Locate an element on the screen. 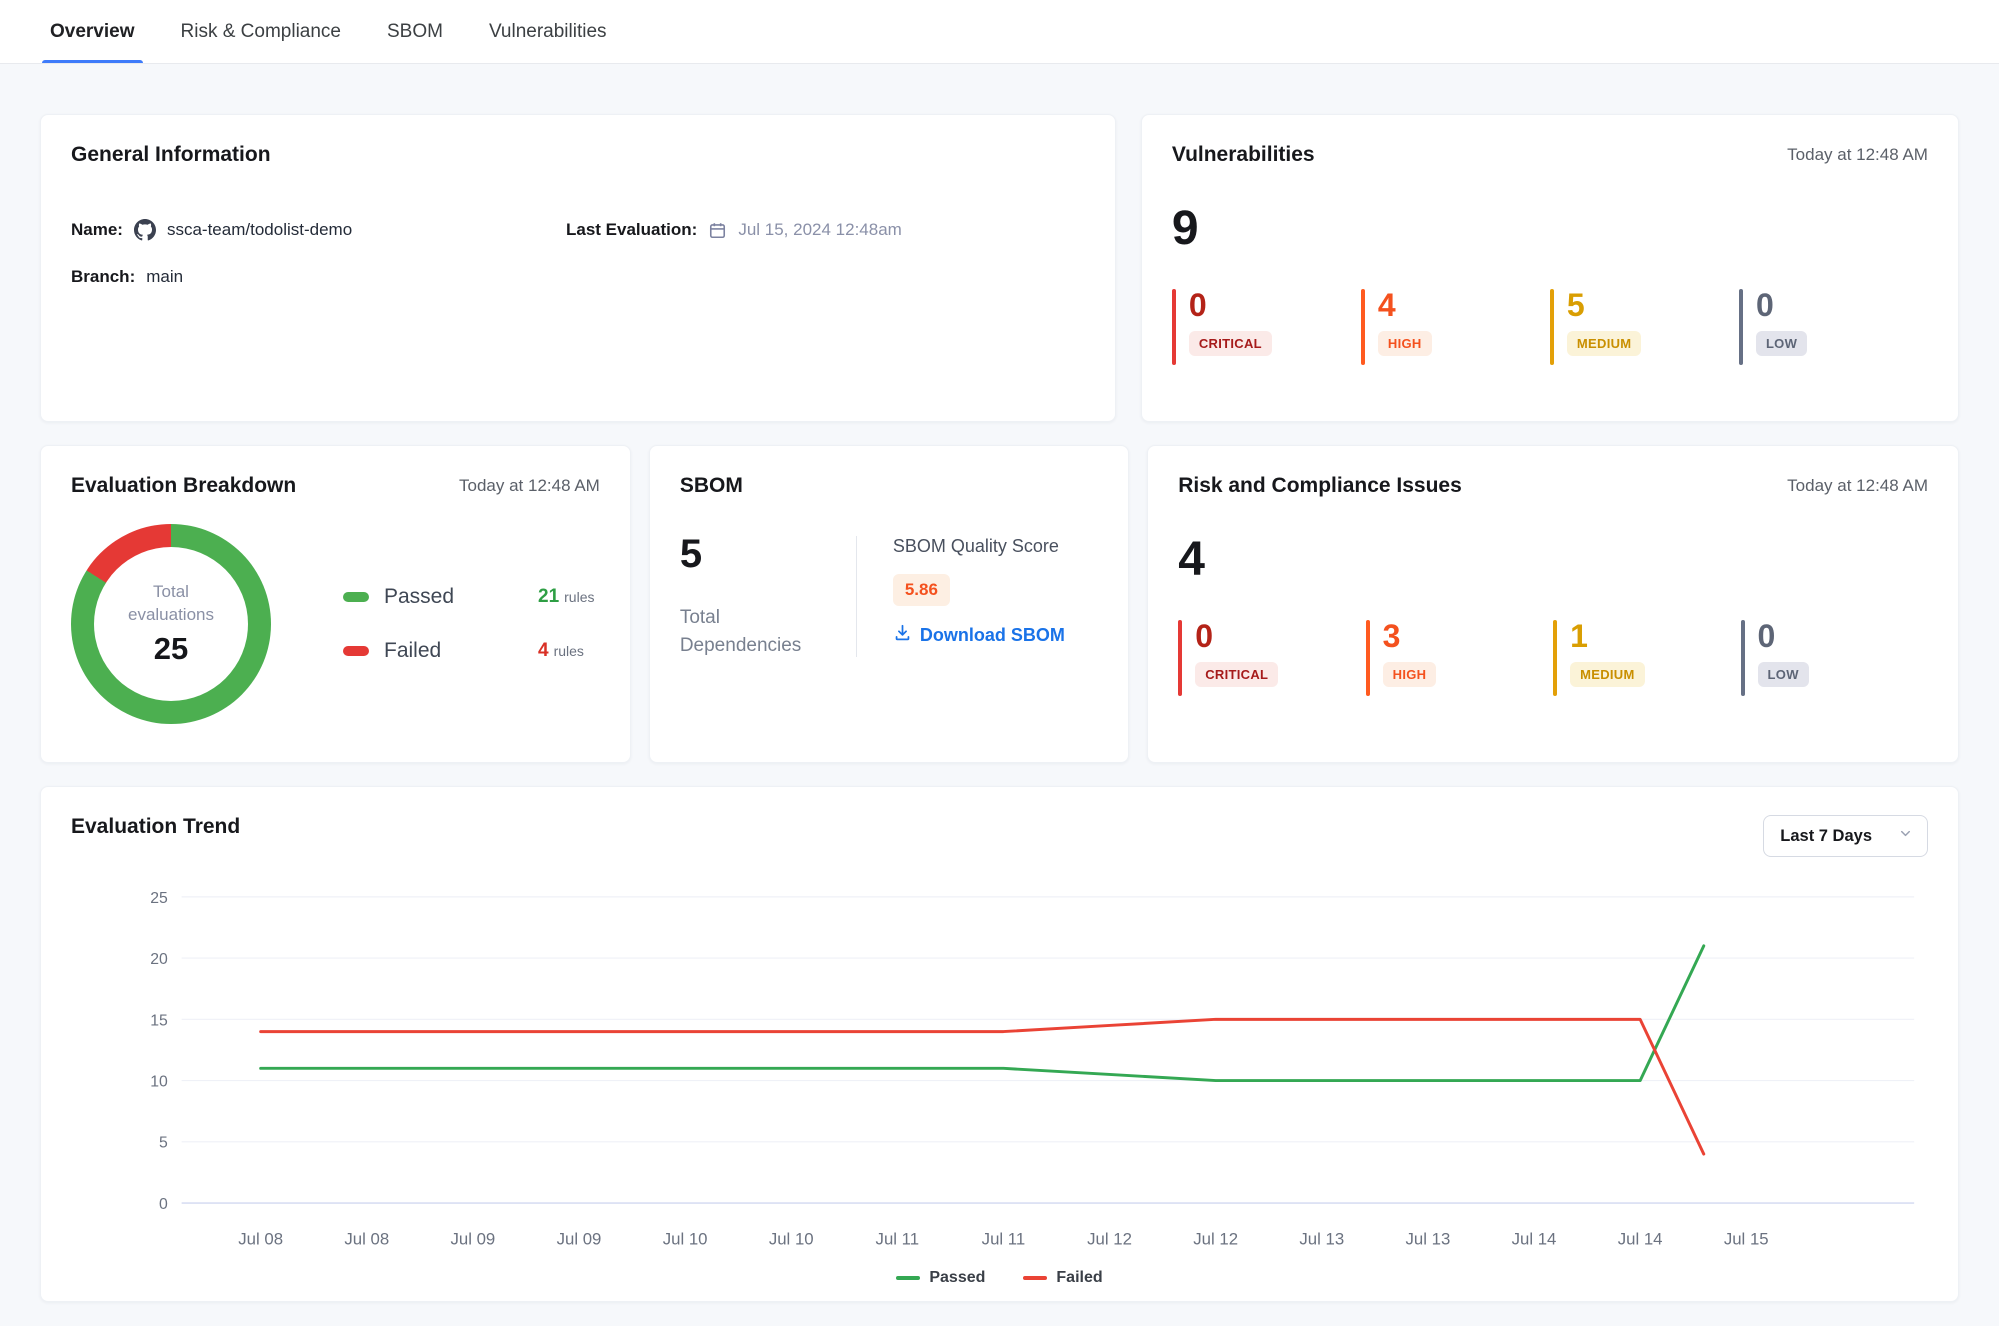  tab-risk-compliance: Risk & Compliance is located at coordinates (261, 31).